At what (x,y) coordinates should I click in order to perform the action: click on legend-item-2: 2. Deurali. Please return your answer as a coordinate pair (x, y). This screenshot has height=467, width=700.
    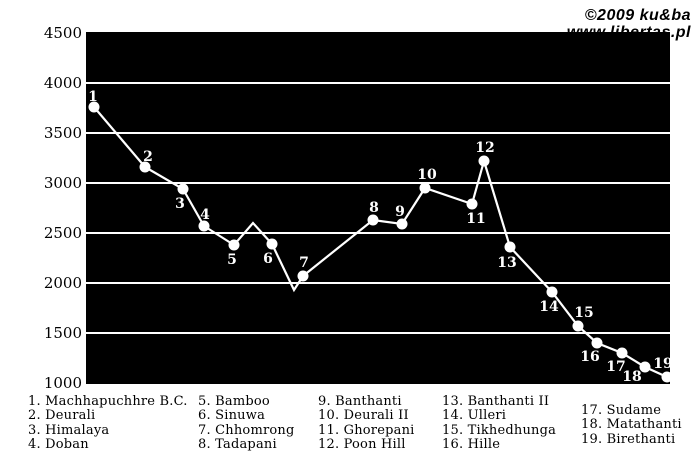
    Looking at the image, I should click on (62, 416).